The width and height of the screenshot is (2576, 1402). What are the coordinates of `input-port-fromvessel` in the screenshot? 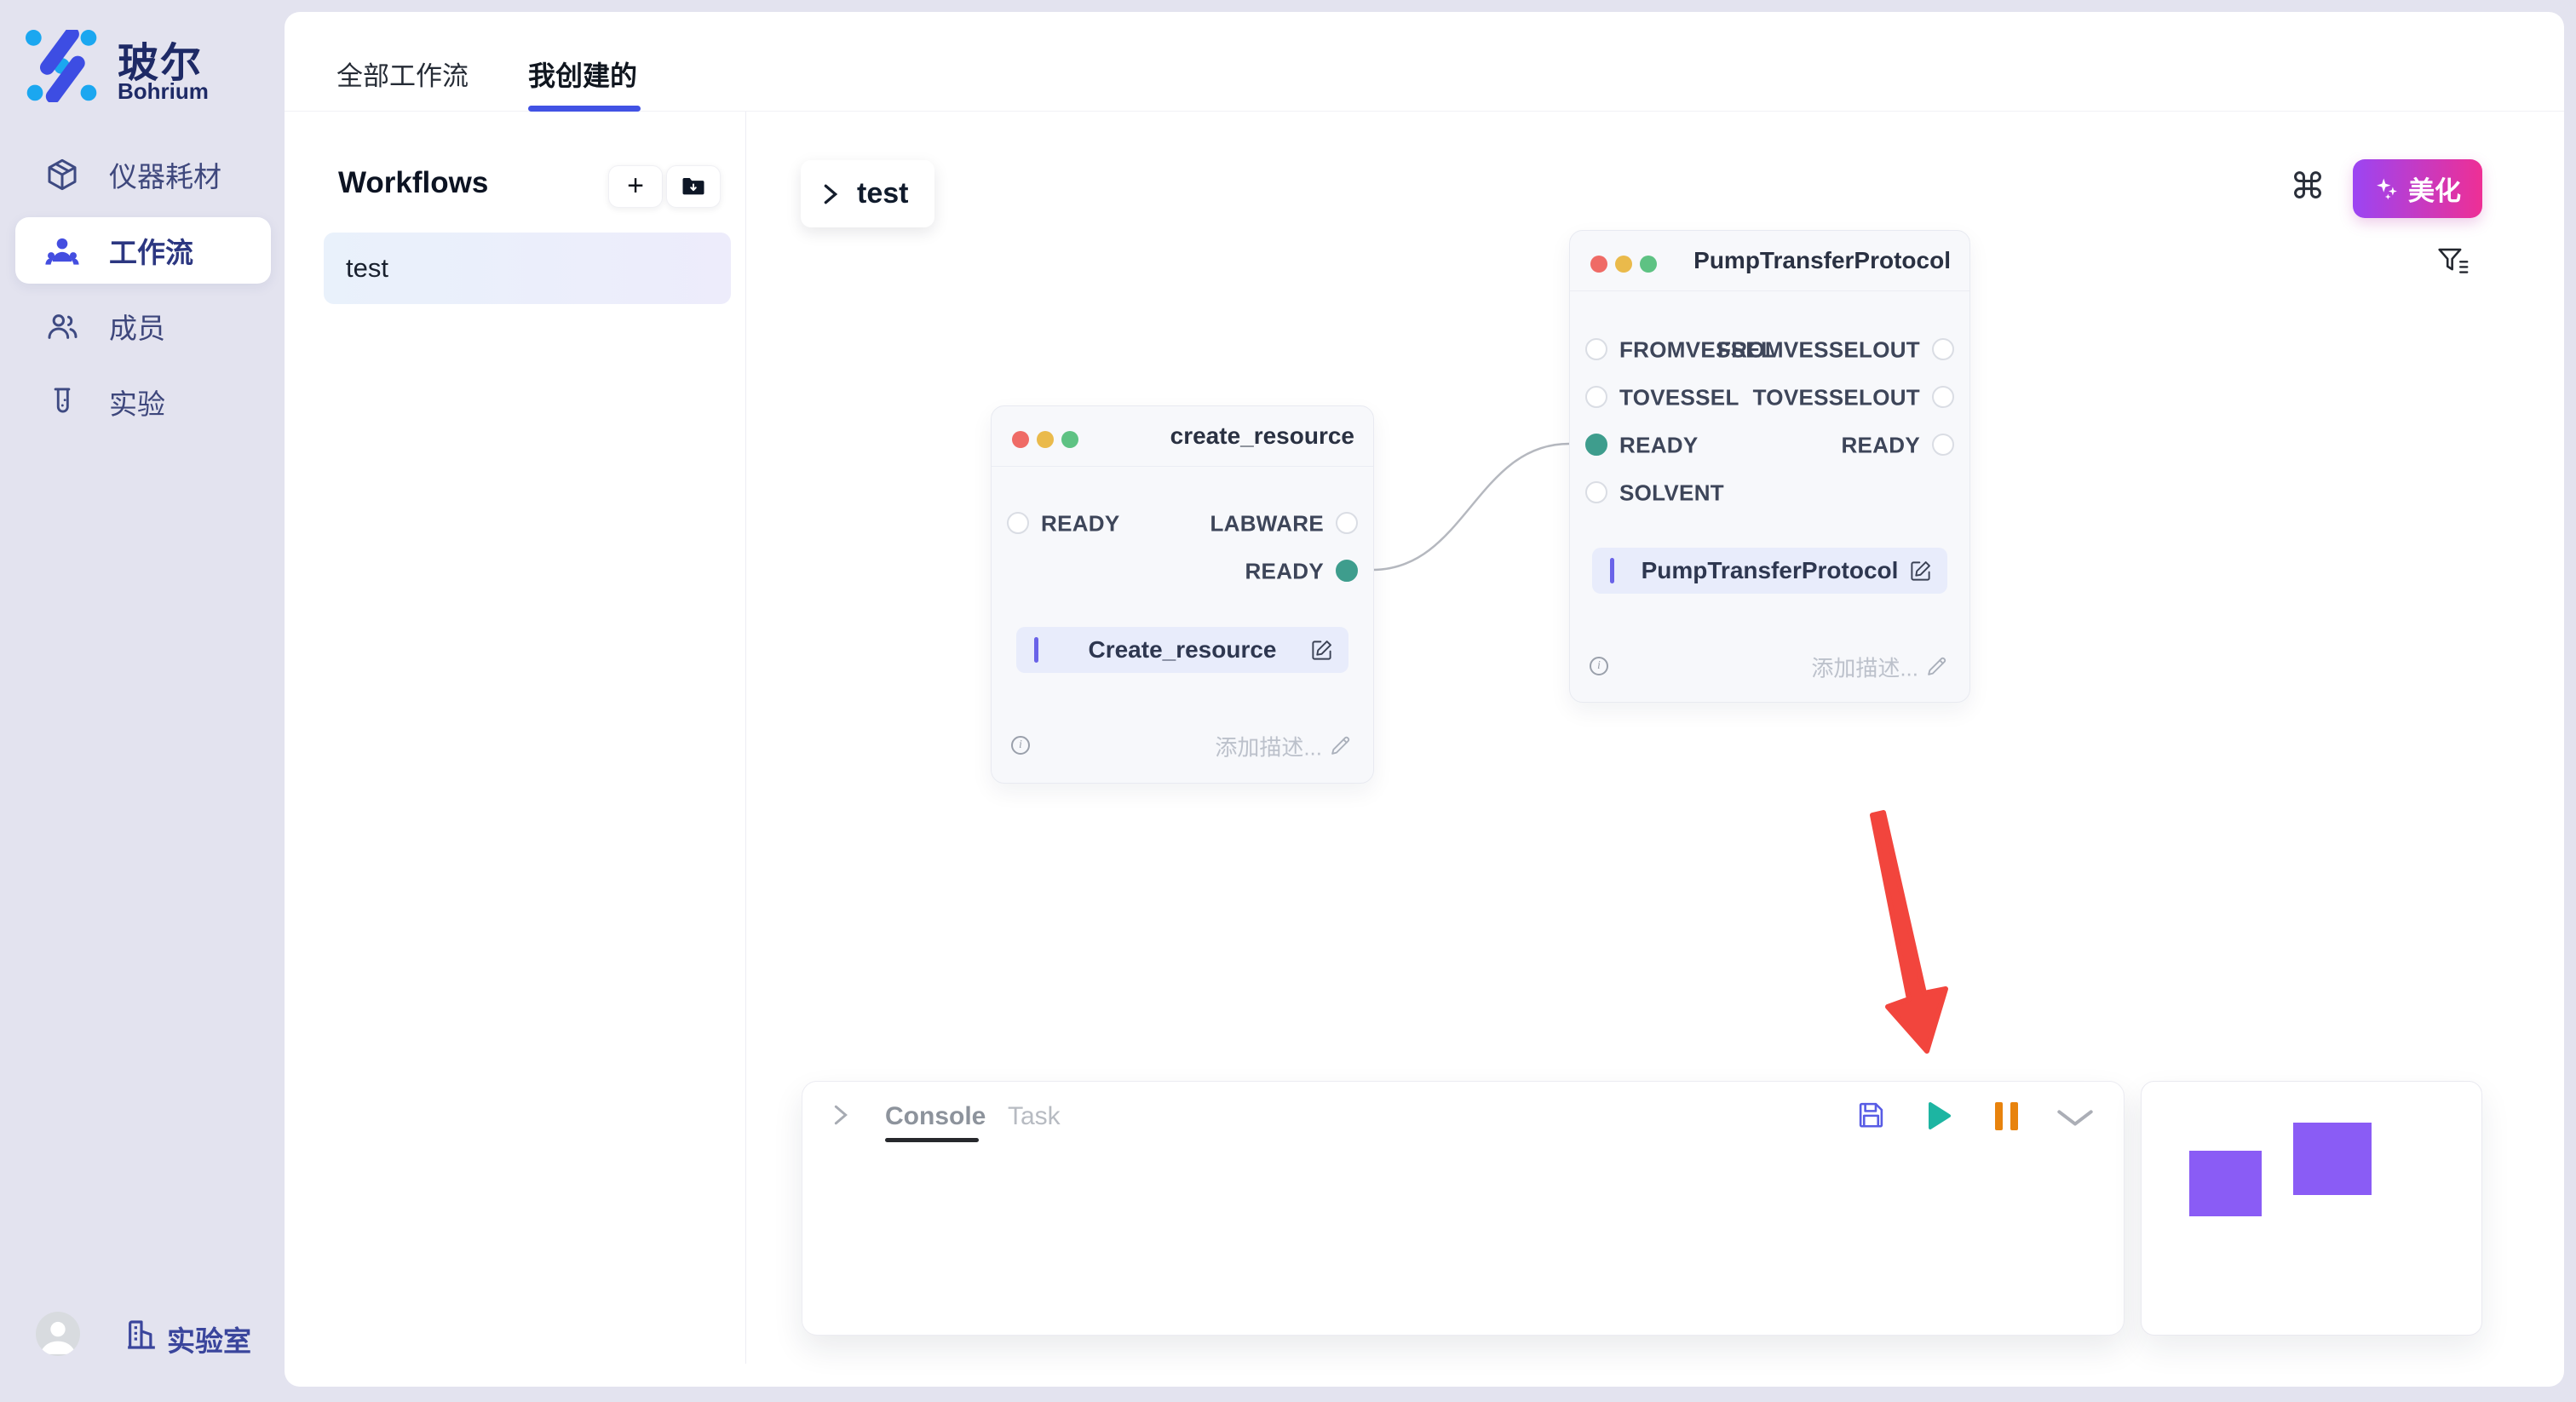 It's located at (1596, 349).